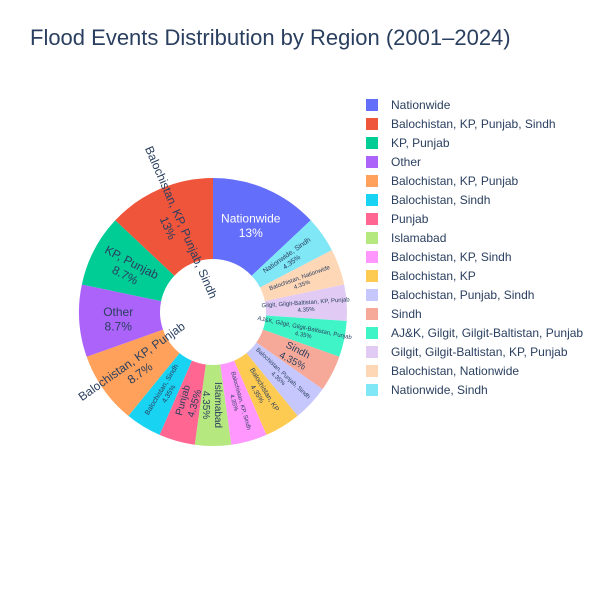 This screenshot has width=600, height=600. I want to click on legend-item-nationwide-sindh: Nationwide, Sindh, so click(427, 390).